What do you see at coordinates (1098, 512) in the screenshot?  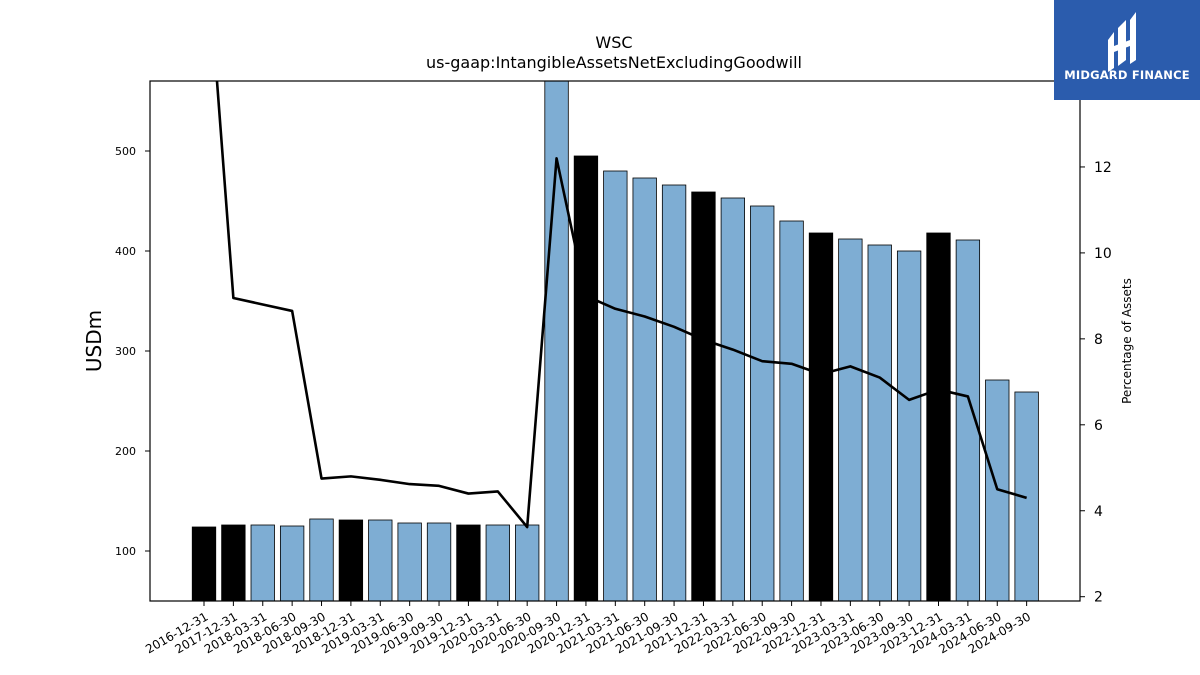 I see `y2-tick-label: 4` at bounding box center [1098, 512].